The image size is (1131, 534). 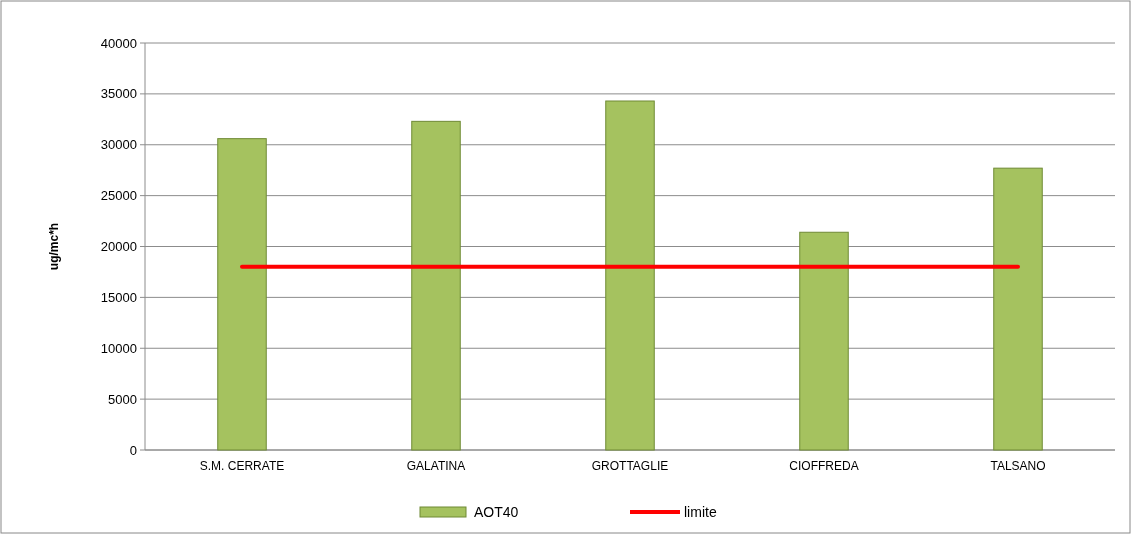 What do you see at coordinates (118, 247) in the screenshot?
I see `y-tick-label: 20000` at bounding box center [118, 247].